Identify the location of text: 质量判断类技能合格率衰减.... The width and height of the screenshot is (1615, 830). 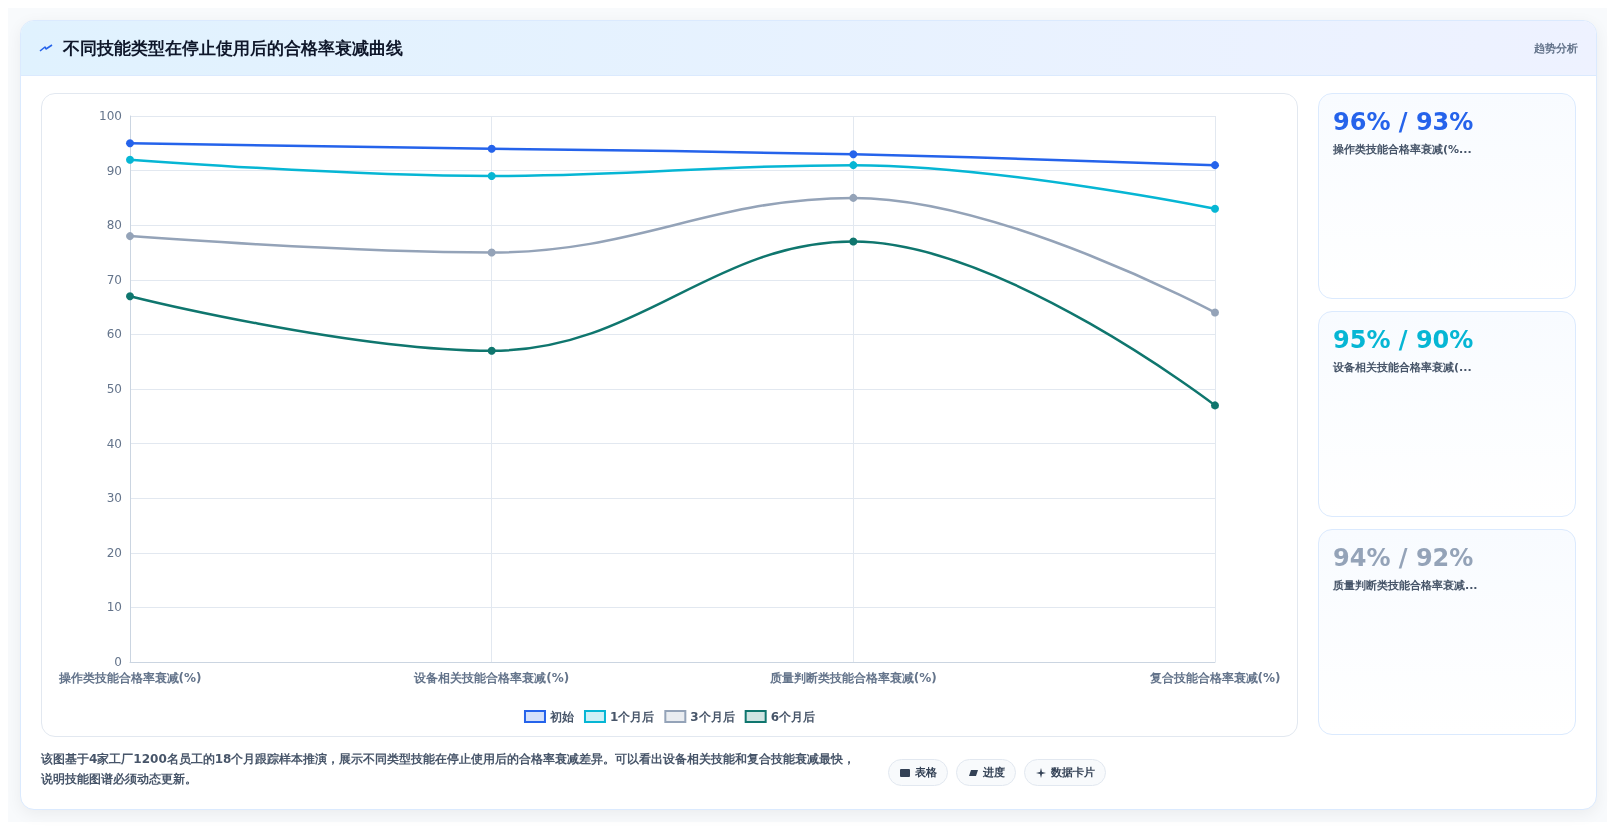
(1406, 585).